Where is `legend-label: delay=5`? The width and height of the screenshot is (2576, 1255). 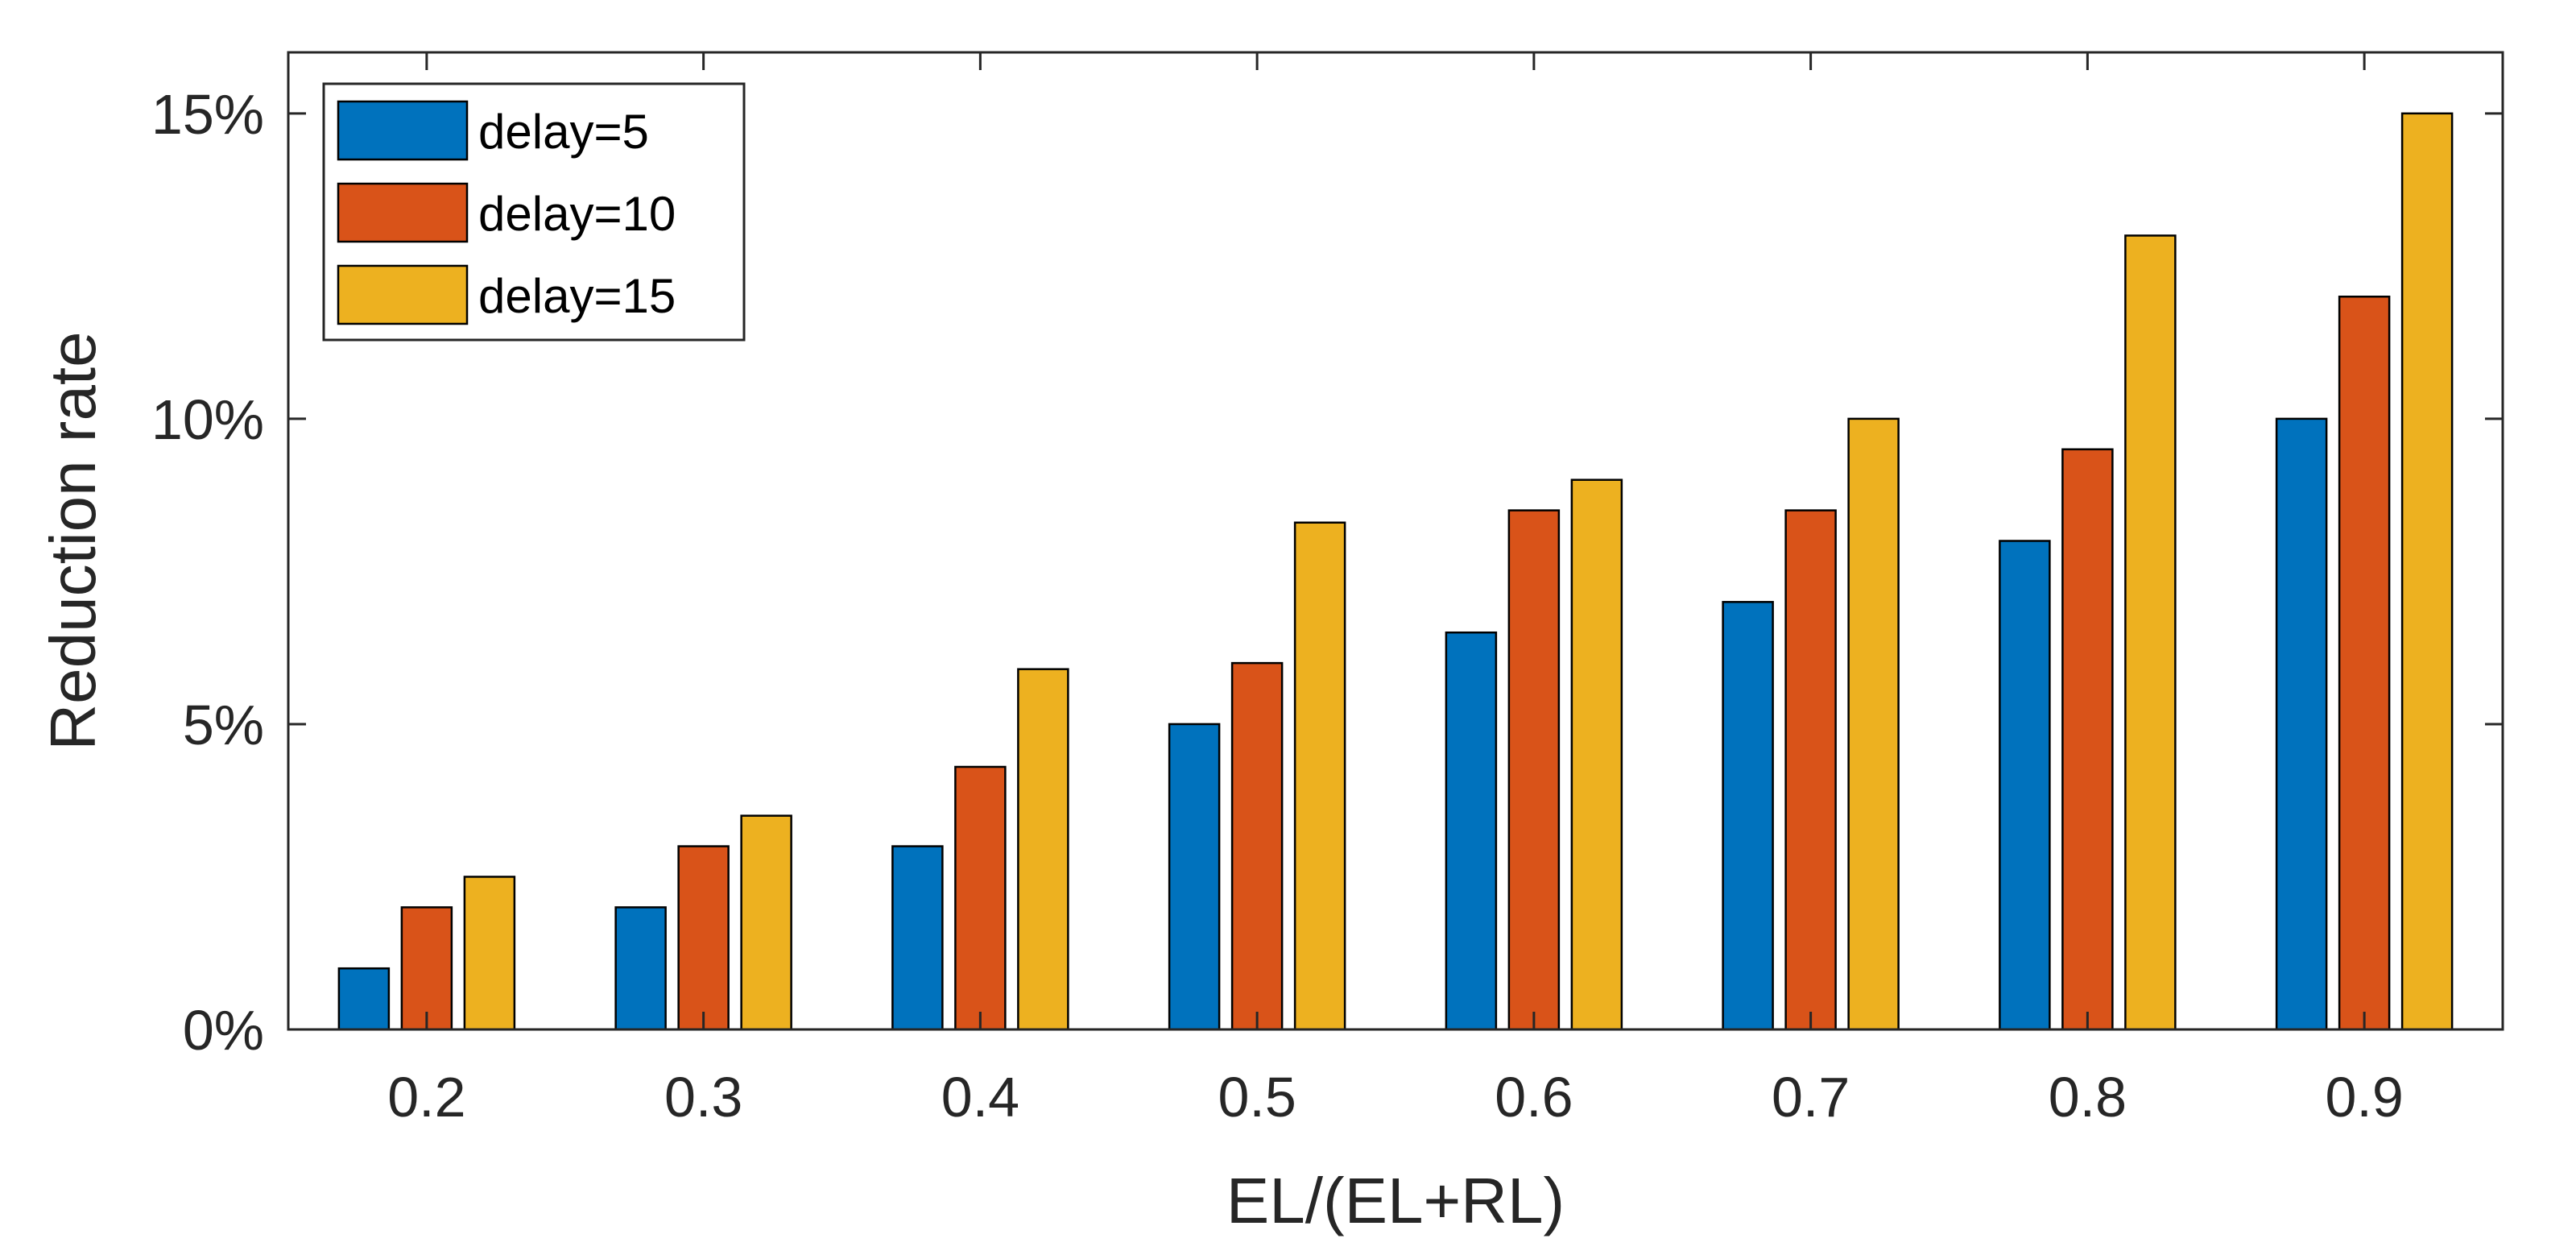 legend-label: delay=5 is located at coordinates (563, 132).